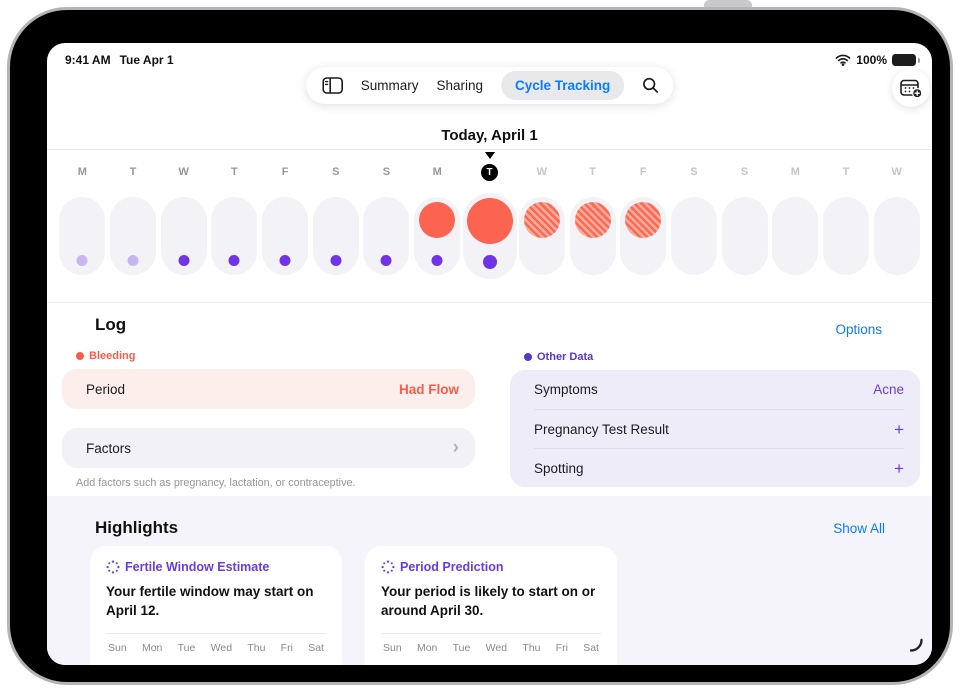  Describe the element at coordinates (496, 647) in the screenshot. I see `weekday-label: Wed` at that location.